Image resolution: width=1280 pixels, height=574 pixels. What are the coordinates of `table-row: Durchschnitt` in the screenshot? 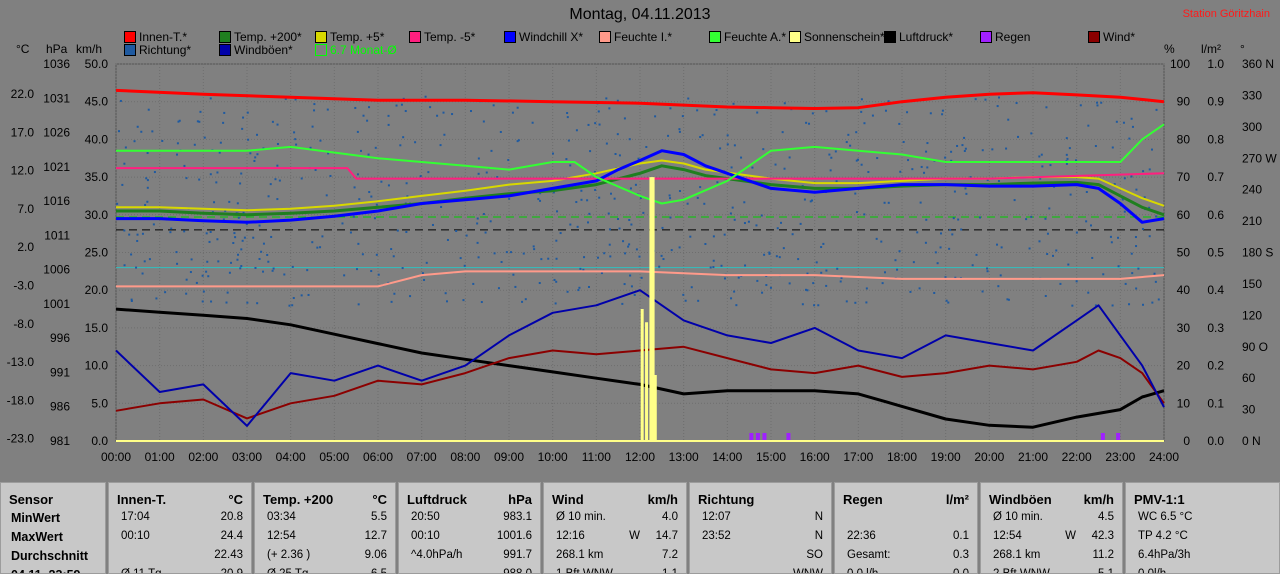 It's located at (53, 558).